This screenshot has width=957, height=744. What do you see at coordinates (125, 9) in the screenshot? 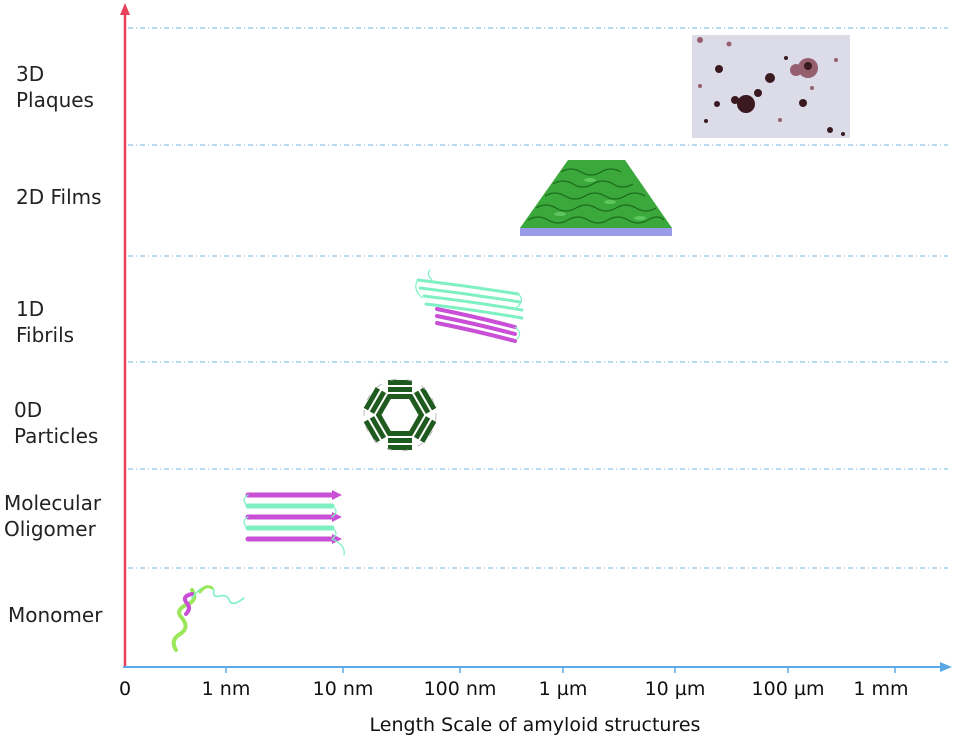
I see `y-axis-arrowhead` at bounding box center [125, 9].